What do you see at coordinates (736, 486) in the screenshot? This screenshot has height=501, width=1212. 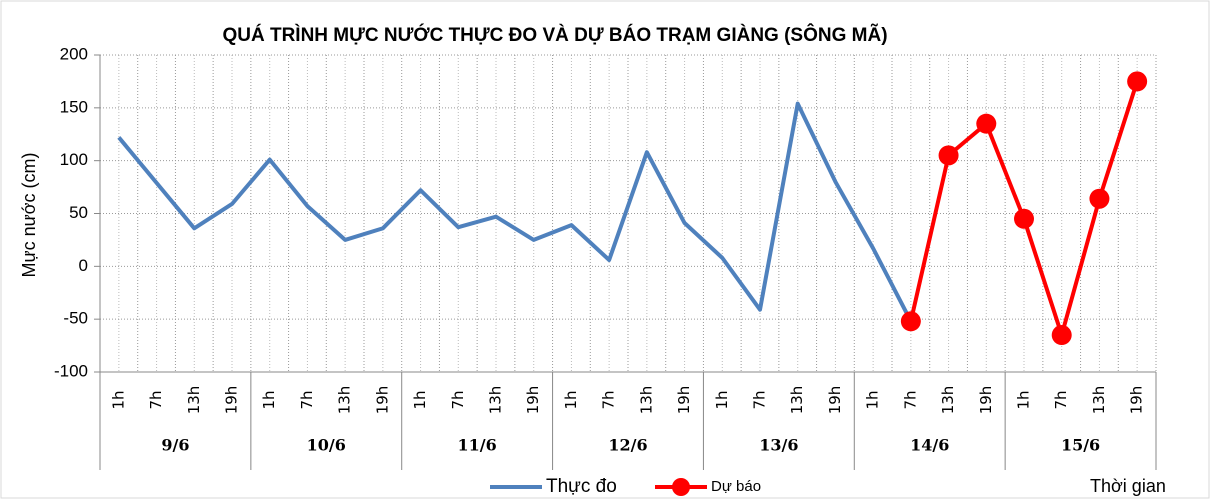 I see `legend-label: Dự báo` at bounding box center [736, 486].